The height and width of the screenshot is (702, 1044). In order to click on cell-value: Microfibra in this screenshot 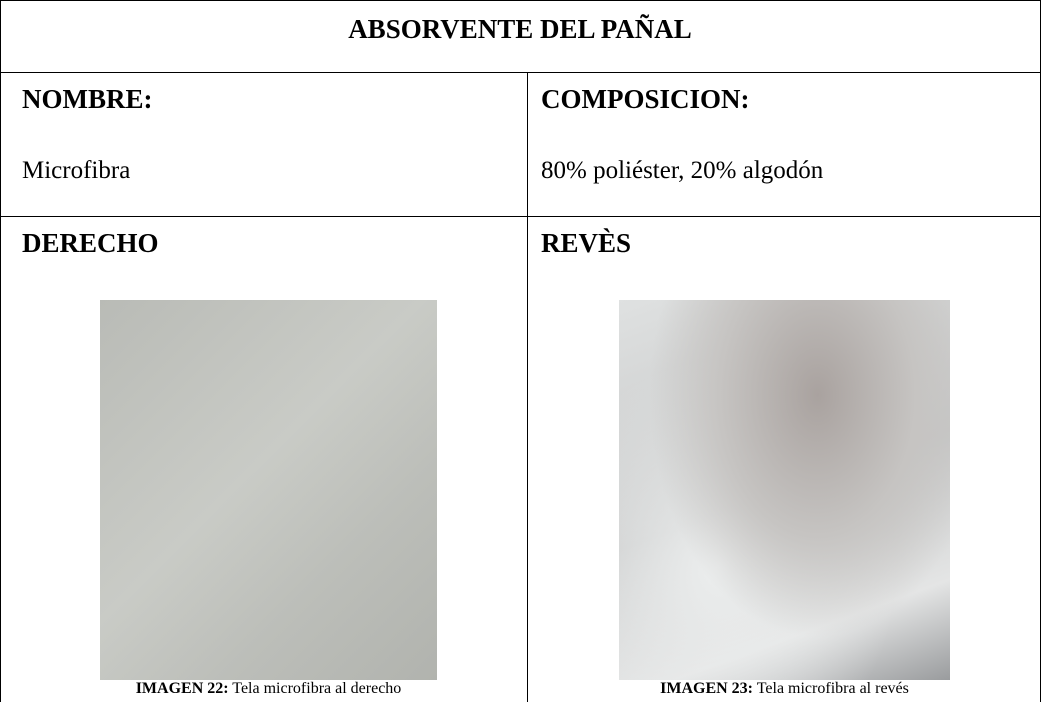, I will do `click(76, 170)`.